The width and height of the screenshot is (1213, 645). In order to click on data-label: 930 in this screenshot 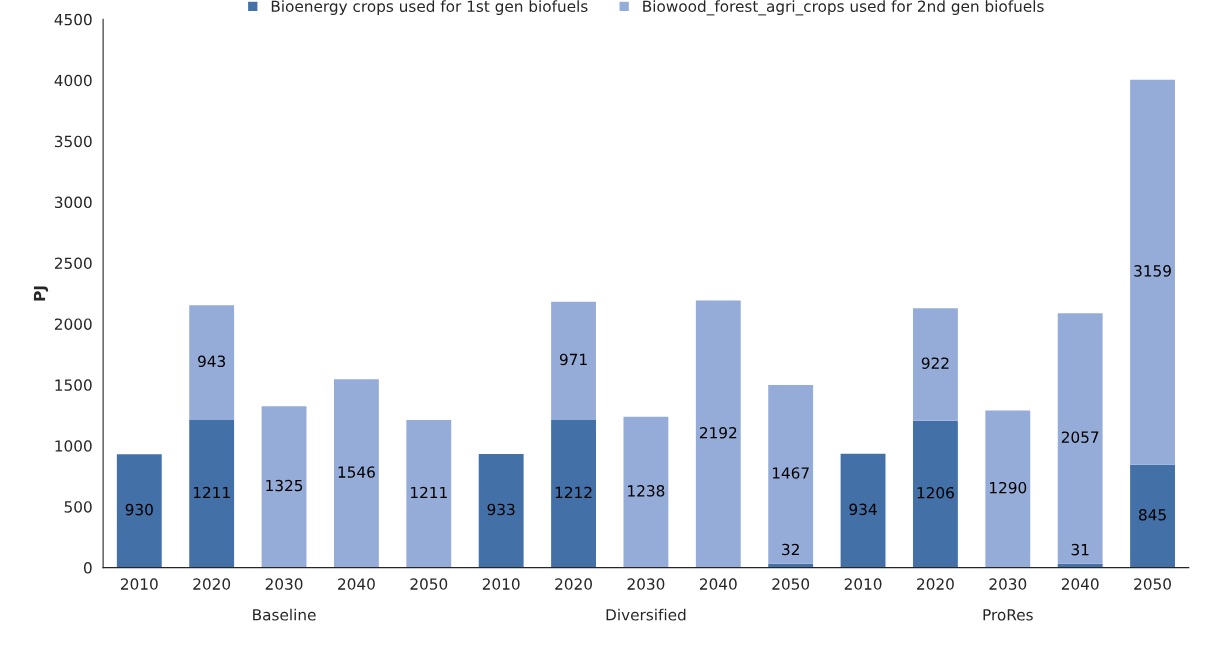, I will do `click(139, 509)`.